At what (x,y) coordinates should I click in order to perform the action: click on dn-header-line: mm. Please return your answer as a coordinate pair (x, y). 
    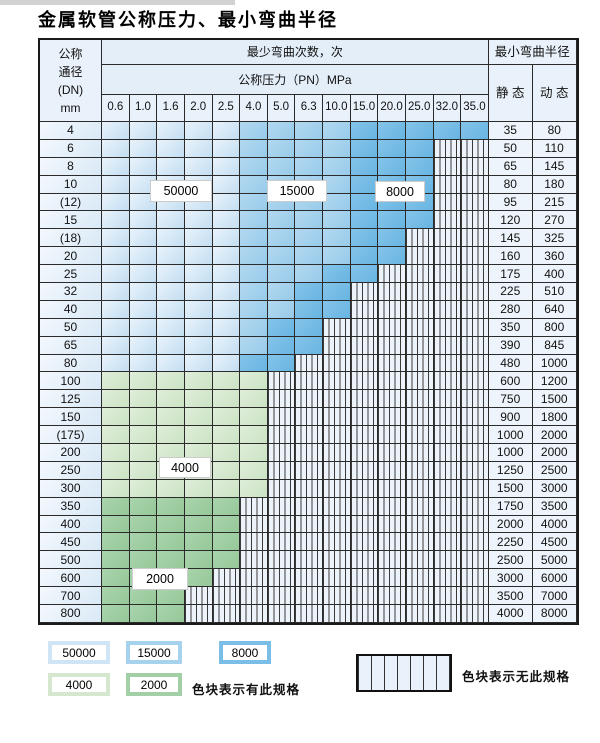
    Looking at the image, I should click on (70, 107).